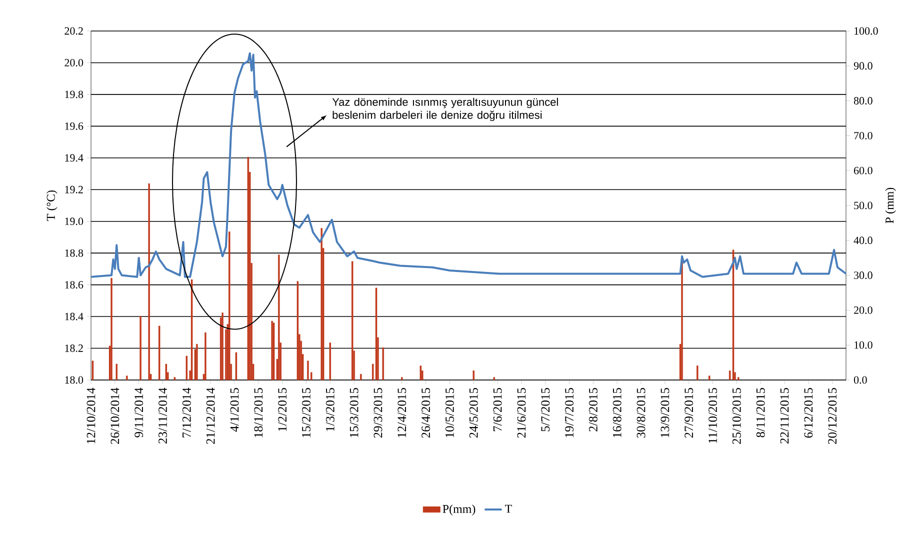 The image size is (917, 534). I want to click on x-tick-label: 18/1/2015, so click(258, 413).